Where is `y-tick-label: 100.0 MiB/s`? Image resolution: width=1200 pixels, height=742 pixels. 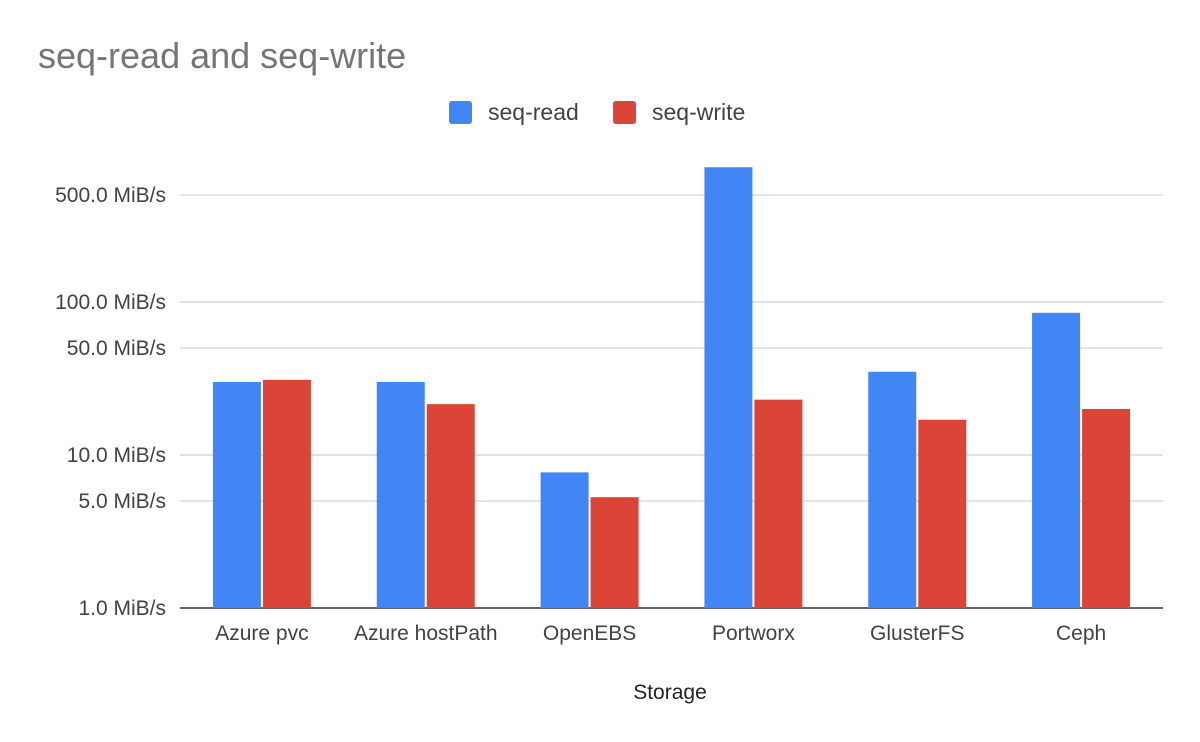 y-tick-label: 100.0 MiB/s is located at coordinates (110, 302).